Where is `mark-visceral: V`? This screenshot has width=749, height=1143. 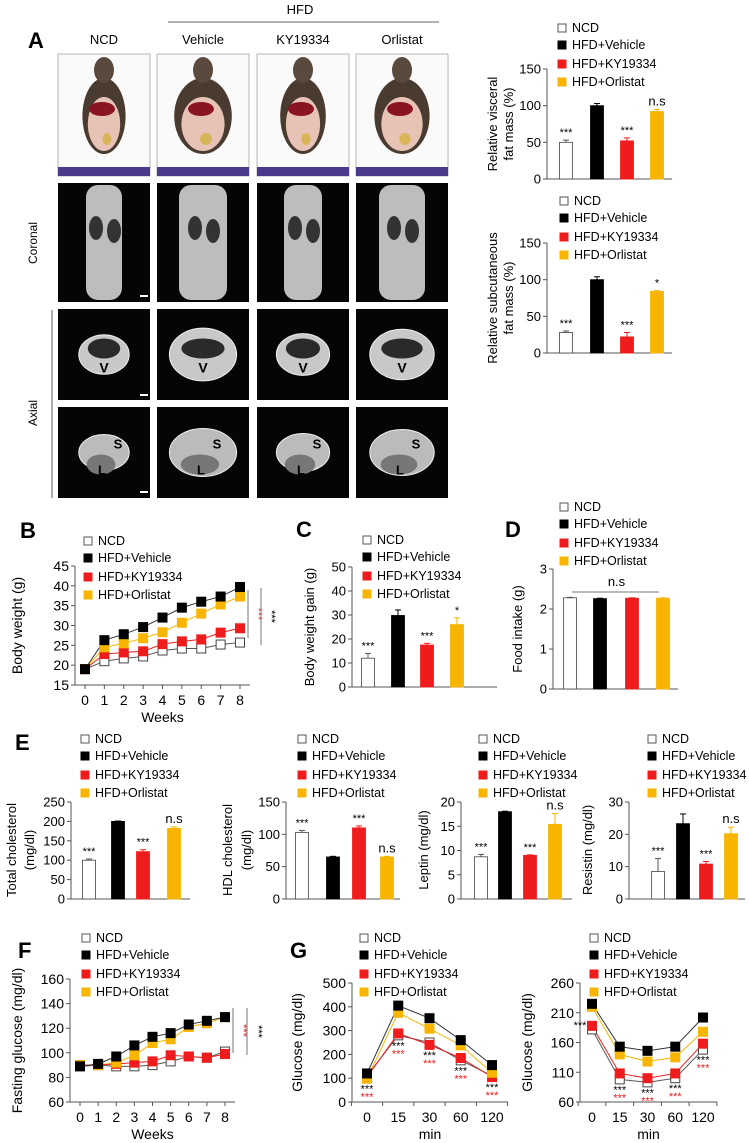 mark-visceral: V is located at coordinates (104, 368).